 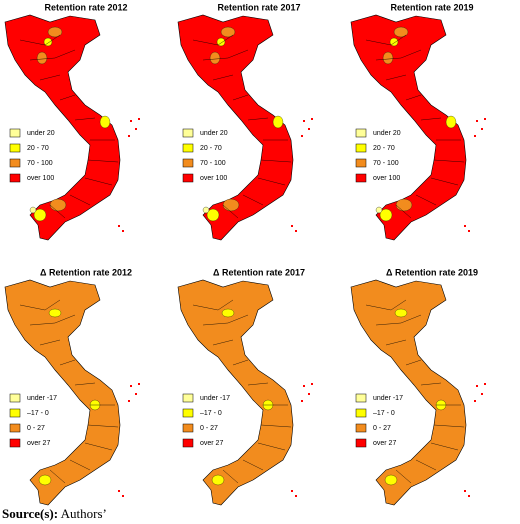 I want to click on map-title: Δ Retention rate 2017, so click(x=259, y=272).